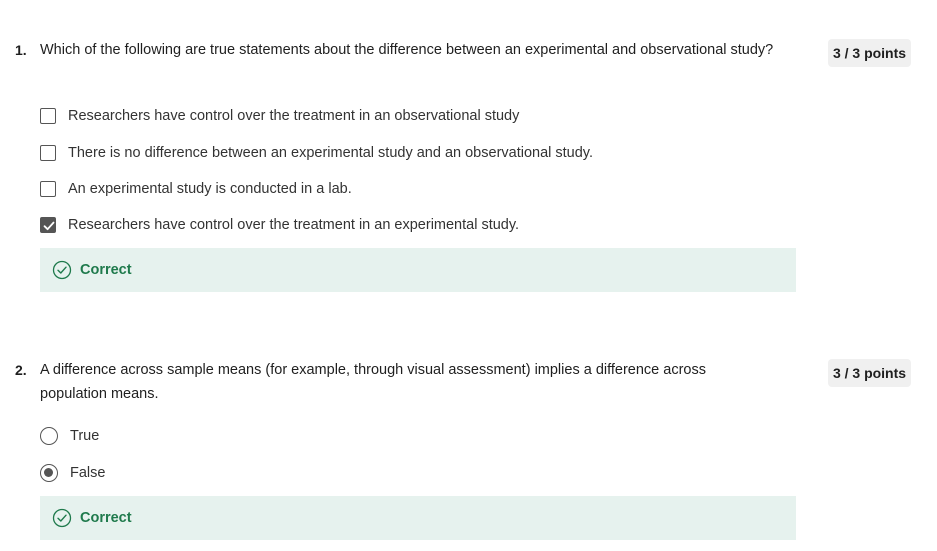  I want to click on option-true: True, so click(69, 436).